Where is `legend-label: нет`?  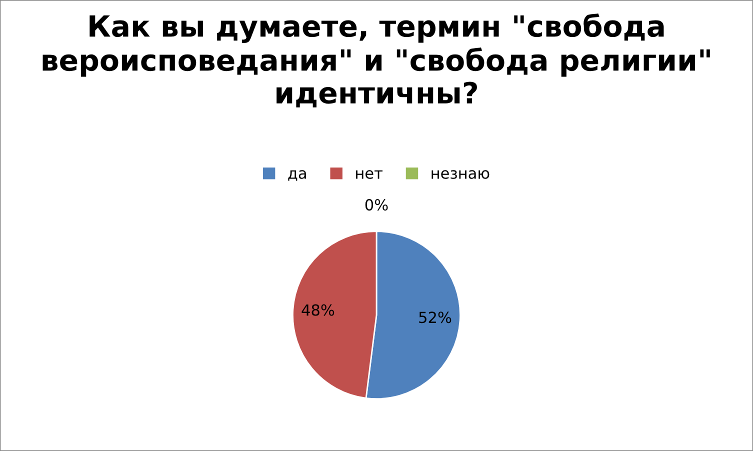 legend-label: нет is located at coordinates (369, 174).